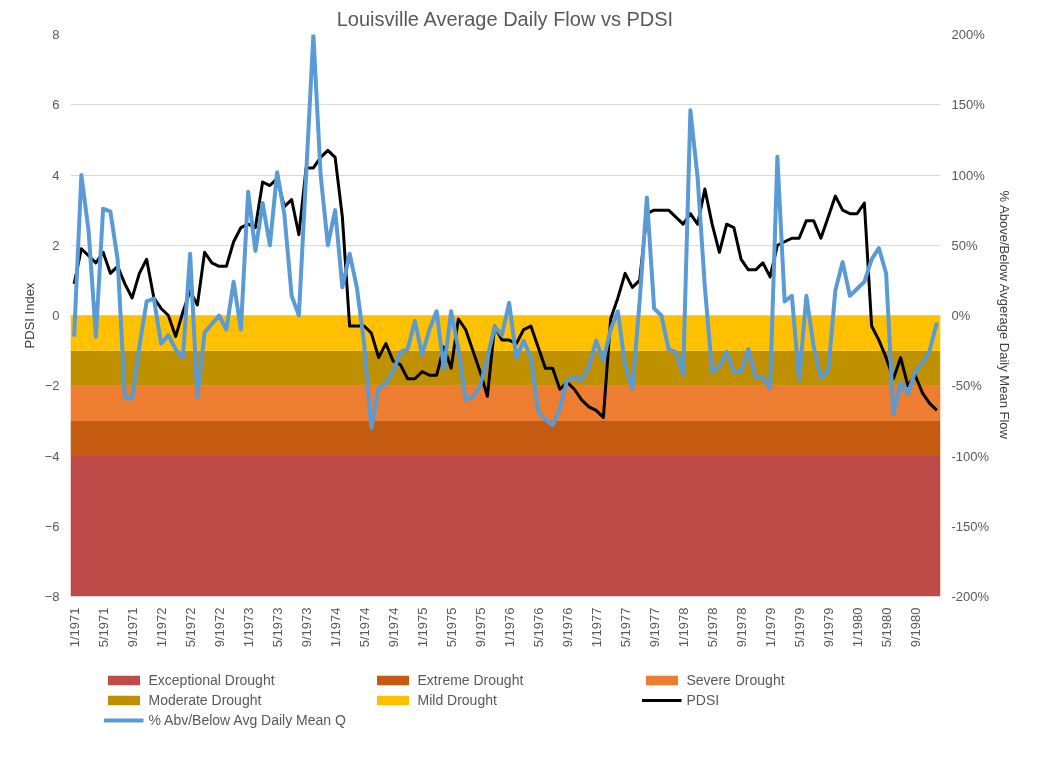 The width and height of the screenshot is (1045, 765). I want to click on y2-tick-label: -200%, so click(970, 596).